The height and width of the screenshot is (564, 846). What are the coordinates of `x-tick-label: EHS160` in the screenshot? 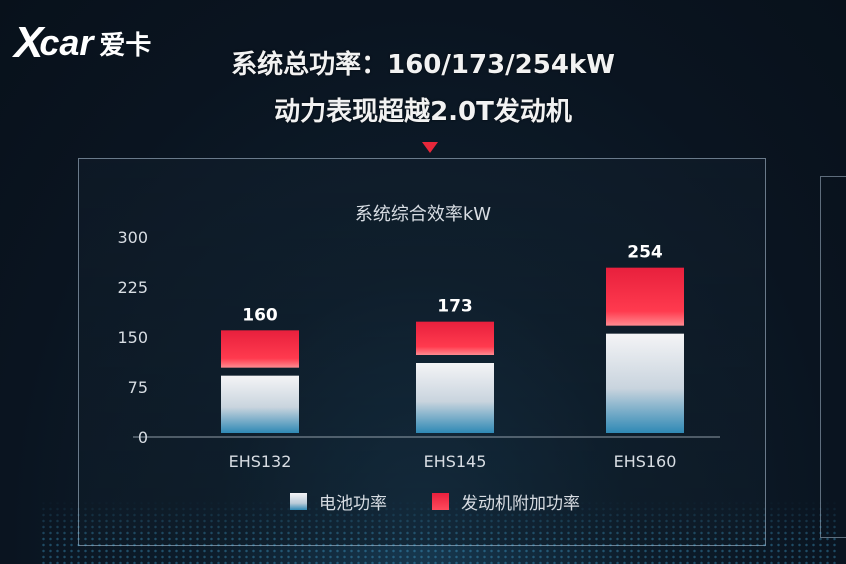 It's located at (645, 461).